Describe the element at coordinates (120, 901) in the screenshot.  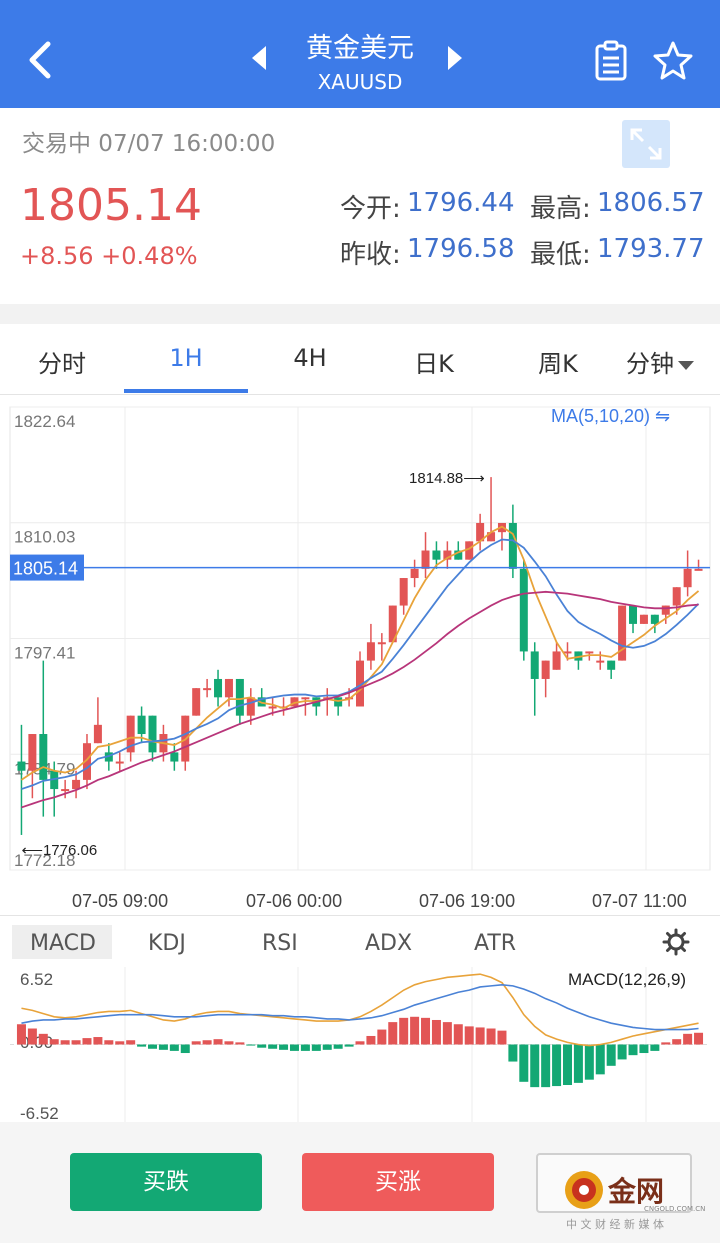
I see `time-tick-label: 07-05 09:00` at that location.